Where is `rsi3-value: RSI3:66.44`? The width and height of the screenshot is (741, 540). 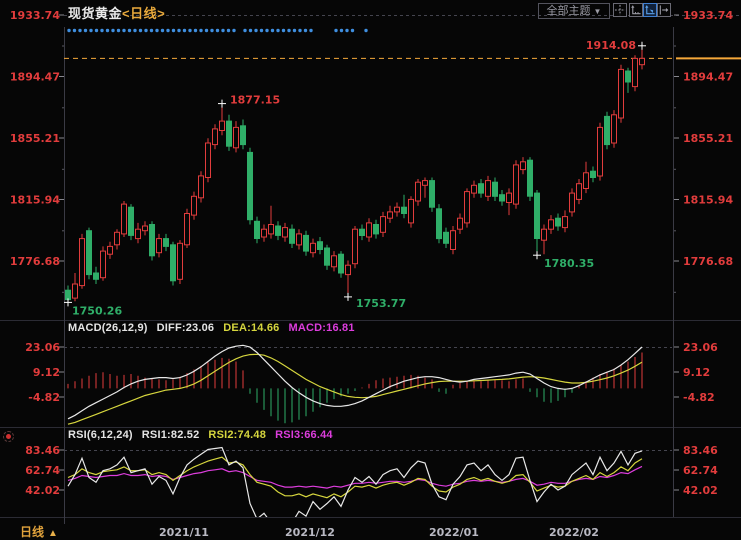
rsi3-value: RSI3:66.44 is located at coordinates (304, 435).